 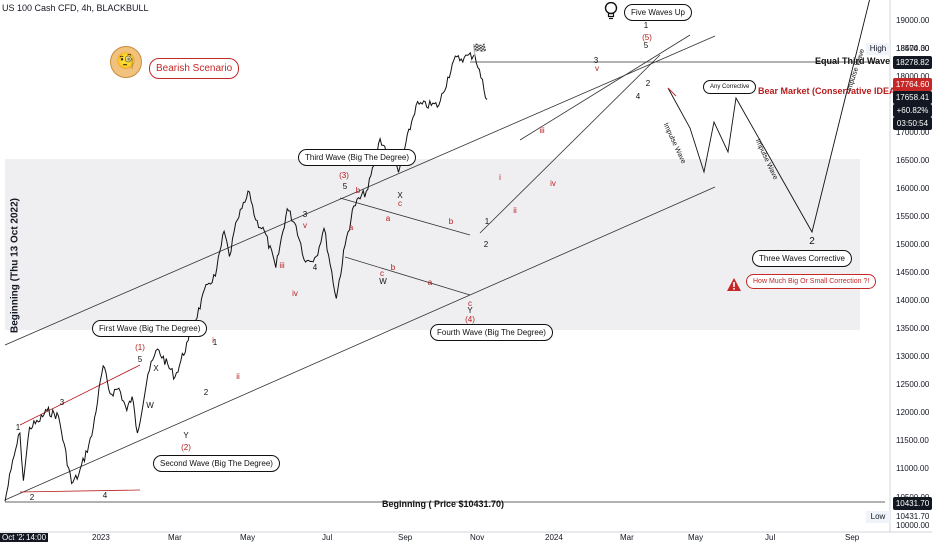 What do you see at coordinates (75, 8) in the screenshot?
I see `symbol-header: US 100 Cash CFD, 4h, BLACKBULL` at bounding box center [75, 8].